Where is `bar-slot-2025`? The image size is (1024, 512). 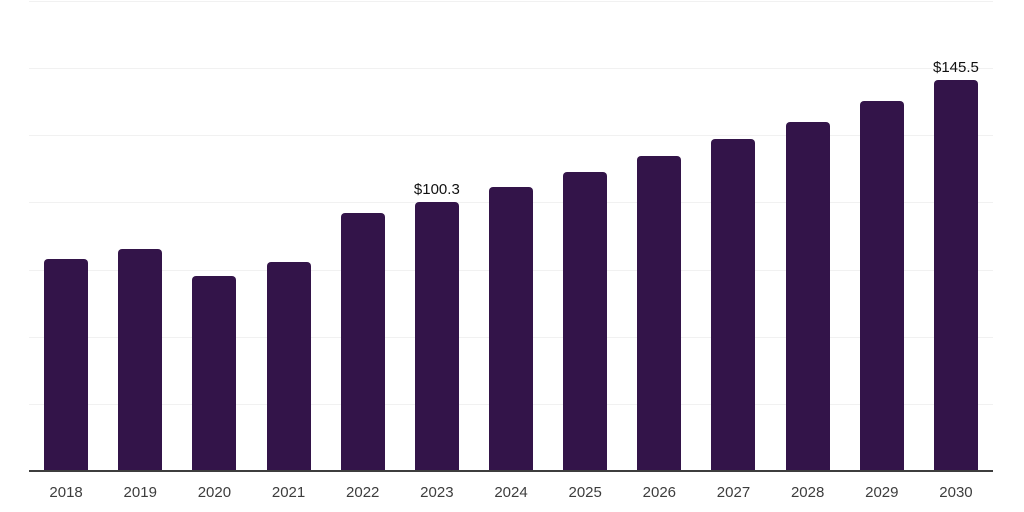
bar-slot-2025 is located at coordinates (585, 236).